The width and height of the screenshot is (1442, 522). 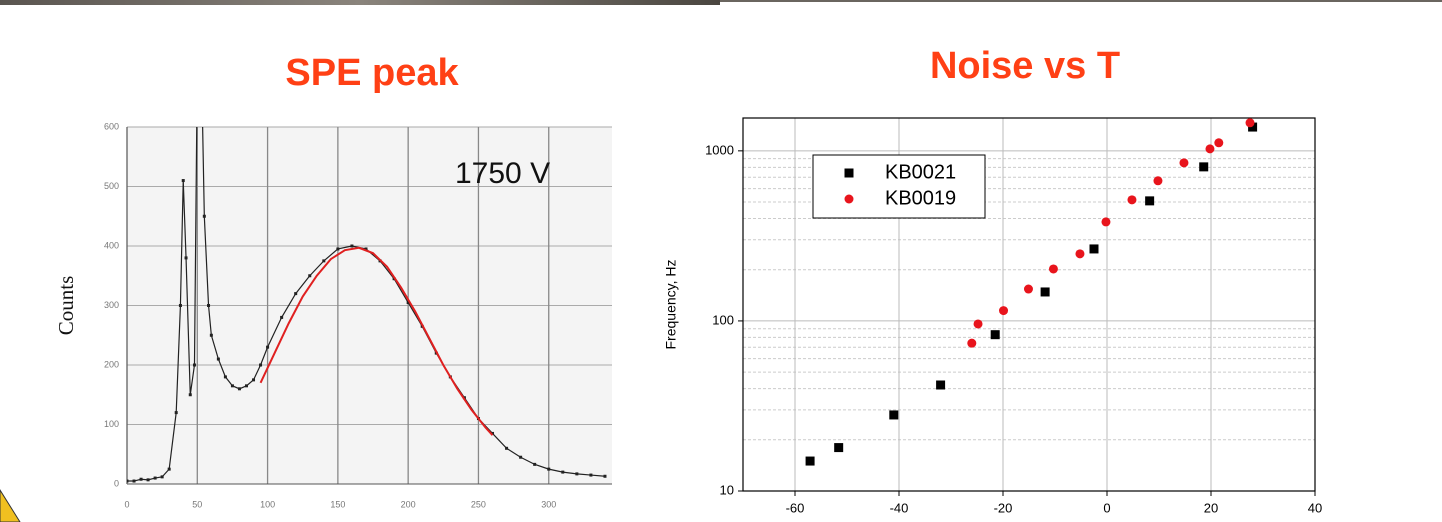 What do you see at coordinates (111, 364) in the screenshot?
I see `y-tick-label: 200` at bounding box center [111, 364].